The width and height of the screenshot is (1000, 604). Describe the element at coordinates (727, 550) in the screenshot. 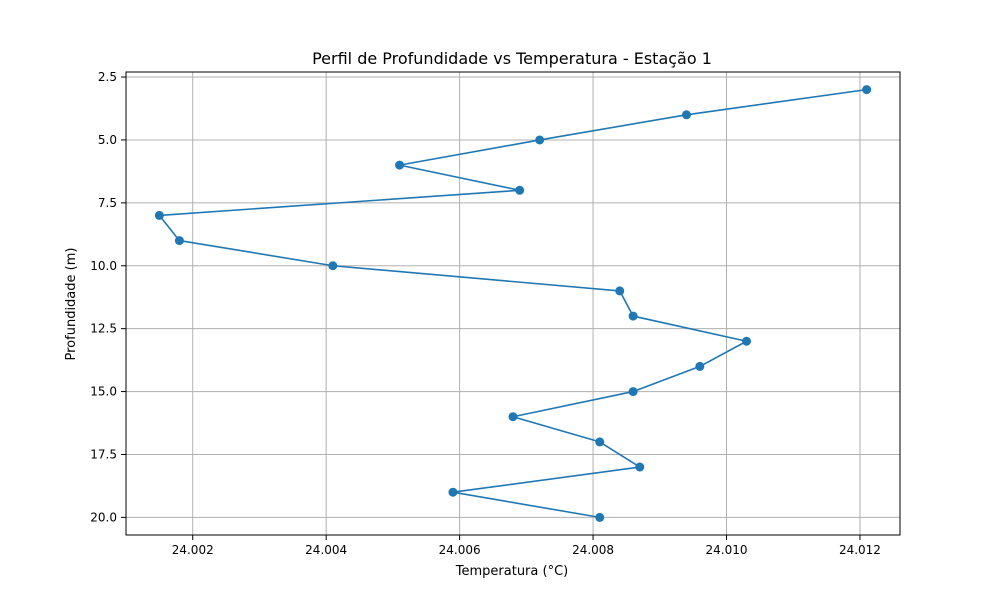

I see `x-tick-label: 24.010` at that location.